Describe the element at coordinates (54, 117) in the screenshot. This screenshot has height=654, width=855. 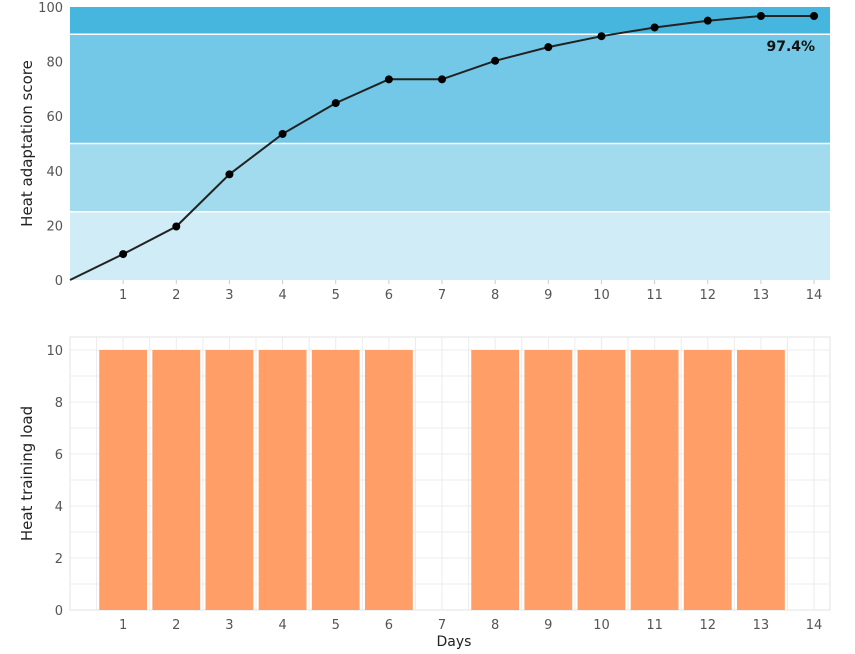
I see `y-tick-label: 60` at that location.